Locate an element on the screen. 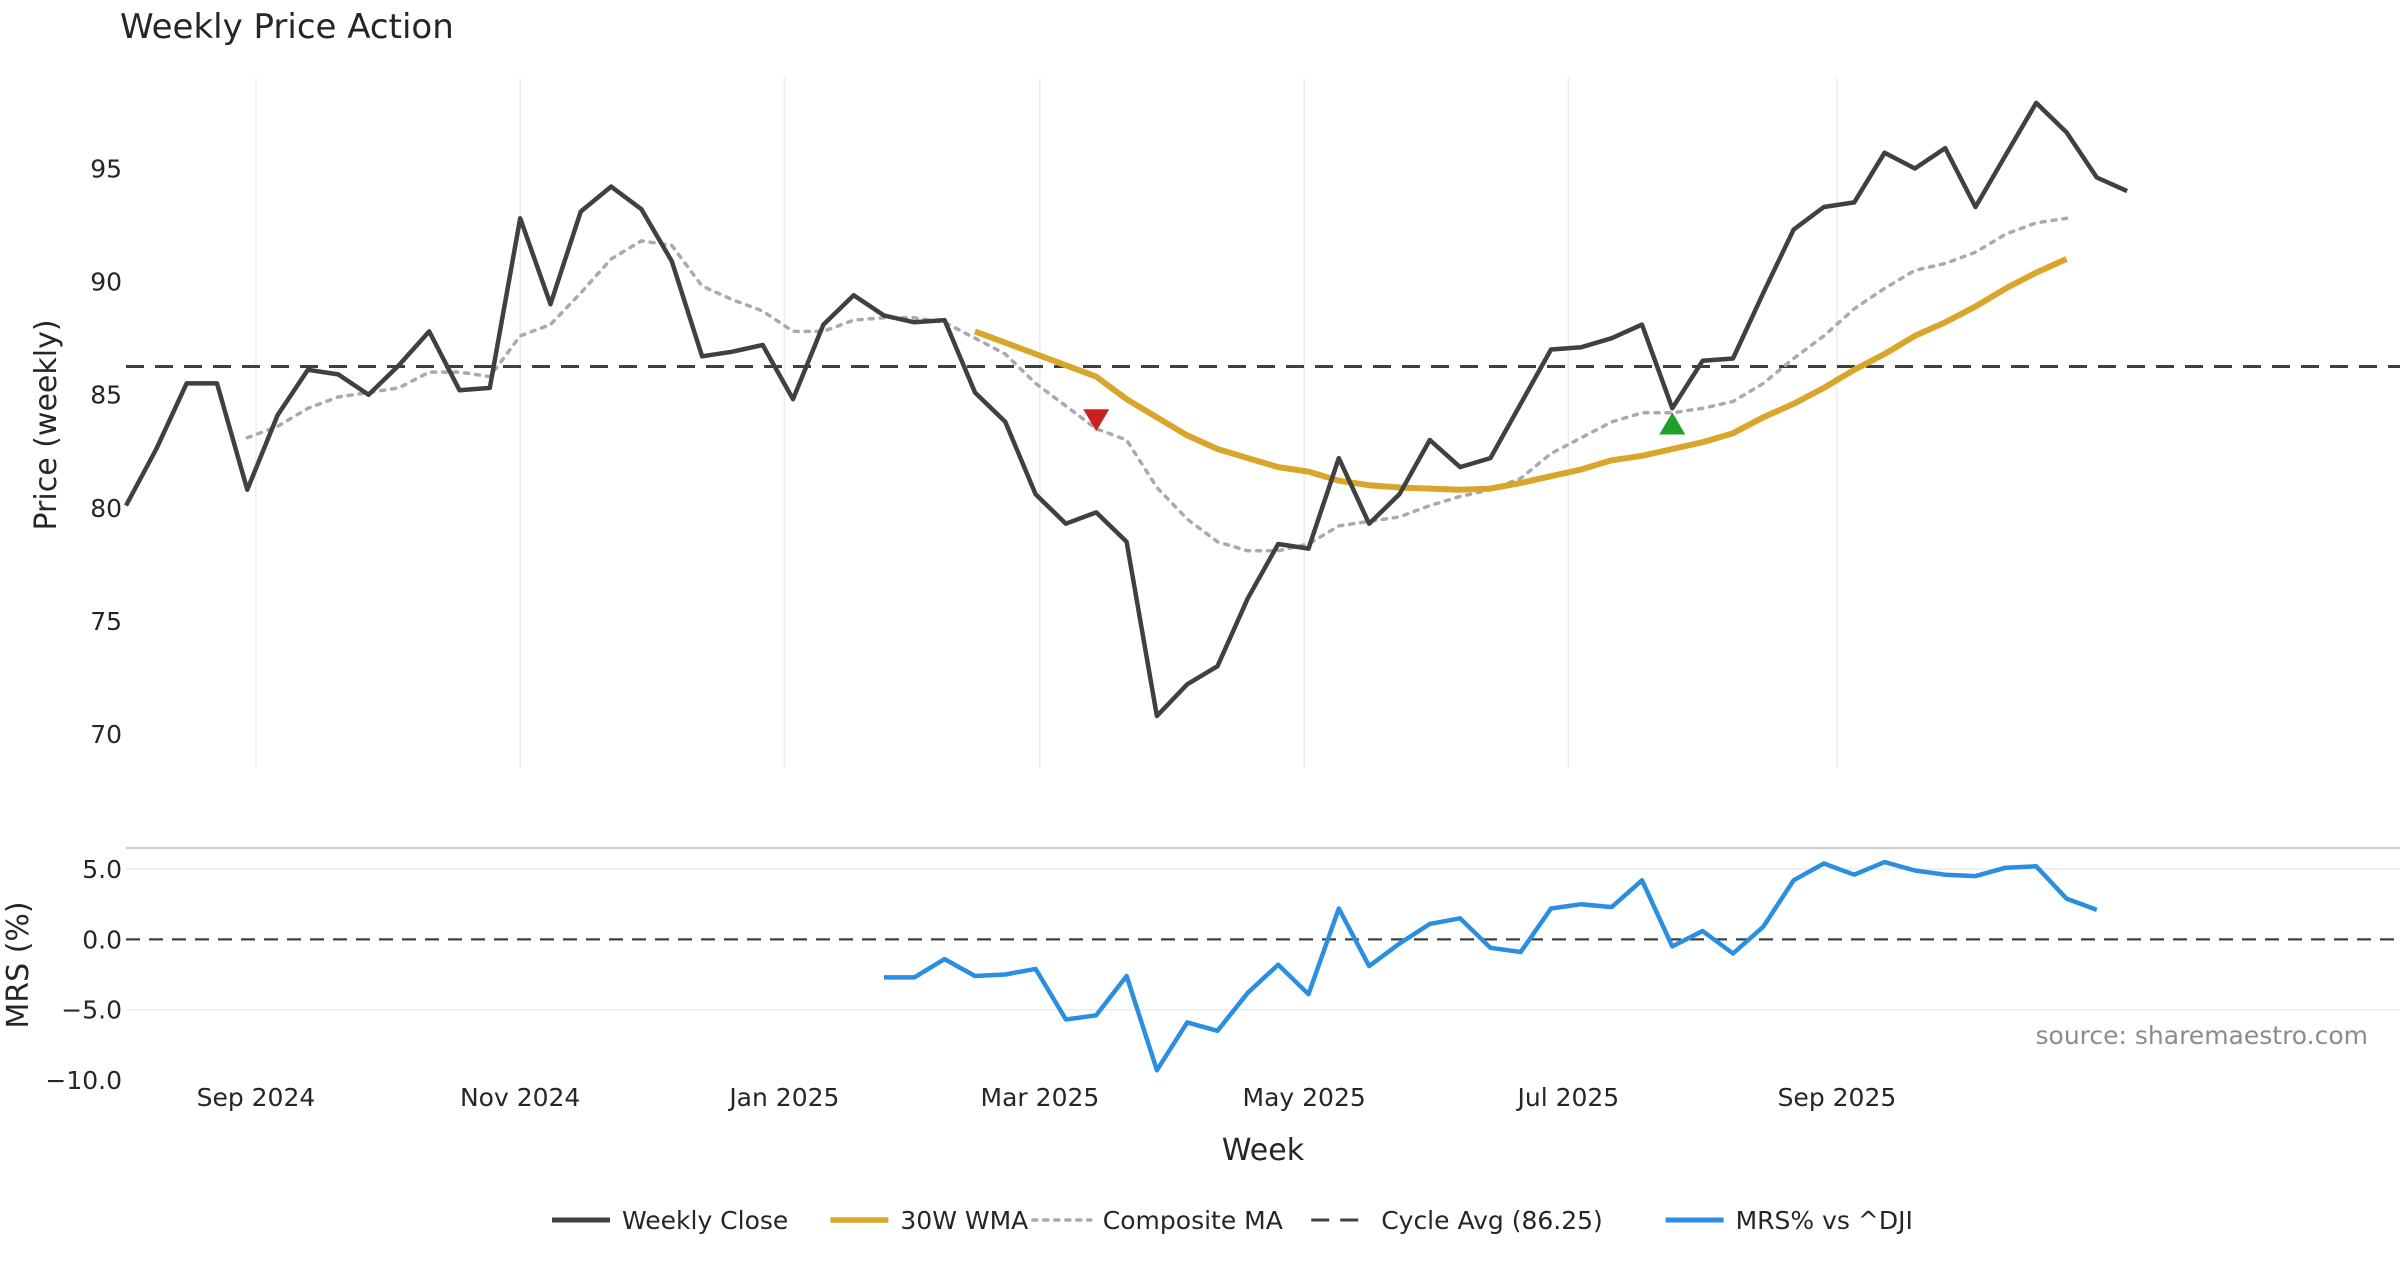 Image resolution: width=2400 pixels, height=1265 pixels. legend-item-30w-wma: 30W WMA is located at coordinates (929, 1220).